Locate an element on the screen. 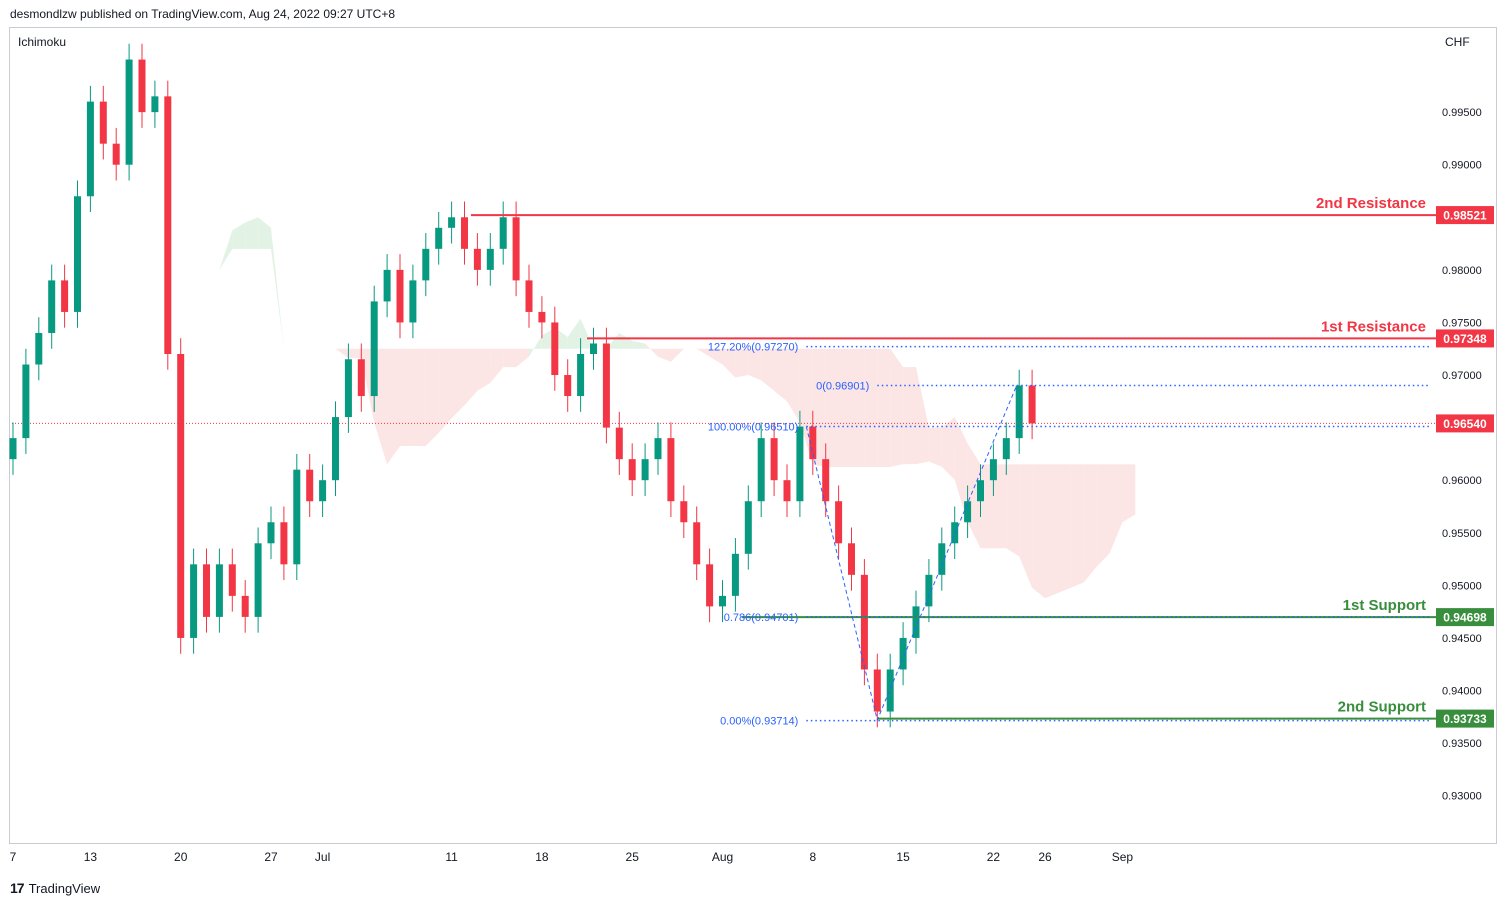 This screenshot has width=1508, height=907. y-tick-label: 0.95000 is located at coordinates (1462, 586).